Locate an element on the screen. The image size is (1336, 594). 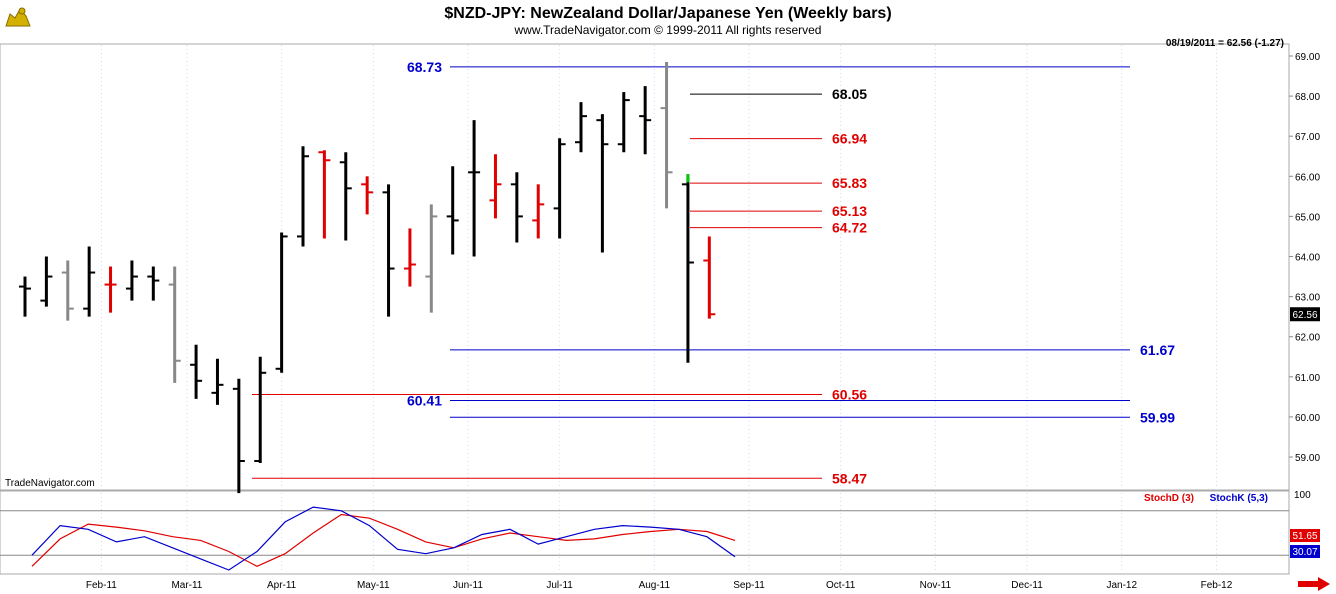
date-tick-label: Dec-11 is located at coordinates (1027, 585).